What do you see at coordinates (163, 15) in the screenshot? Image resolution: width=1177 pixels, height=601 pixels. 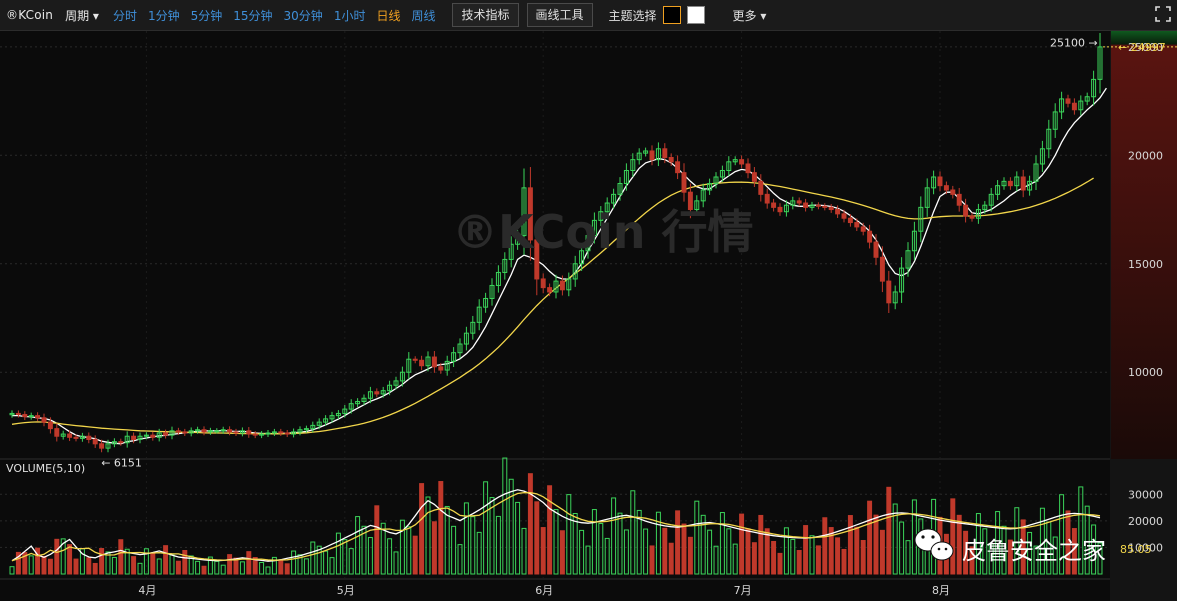 I see `timeframe-1: 1分钟` at bounding box center [163, 15].